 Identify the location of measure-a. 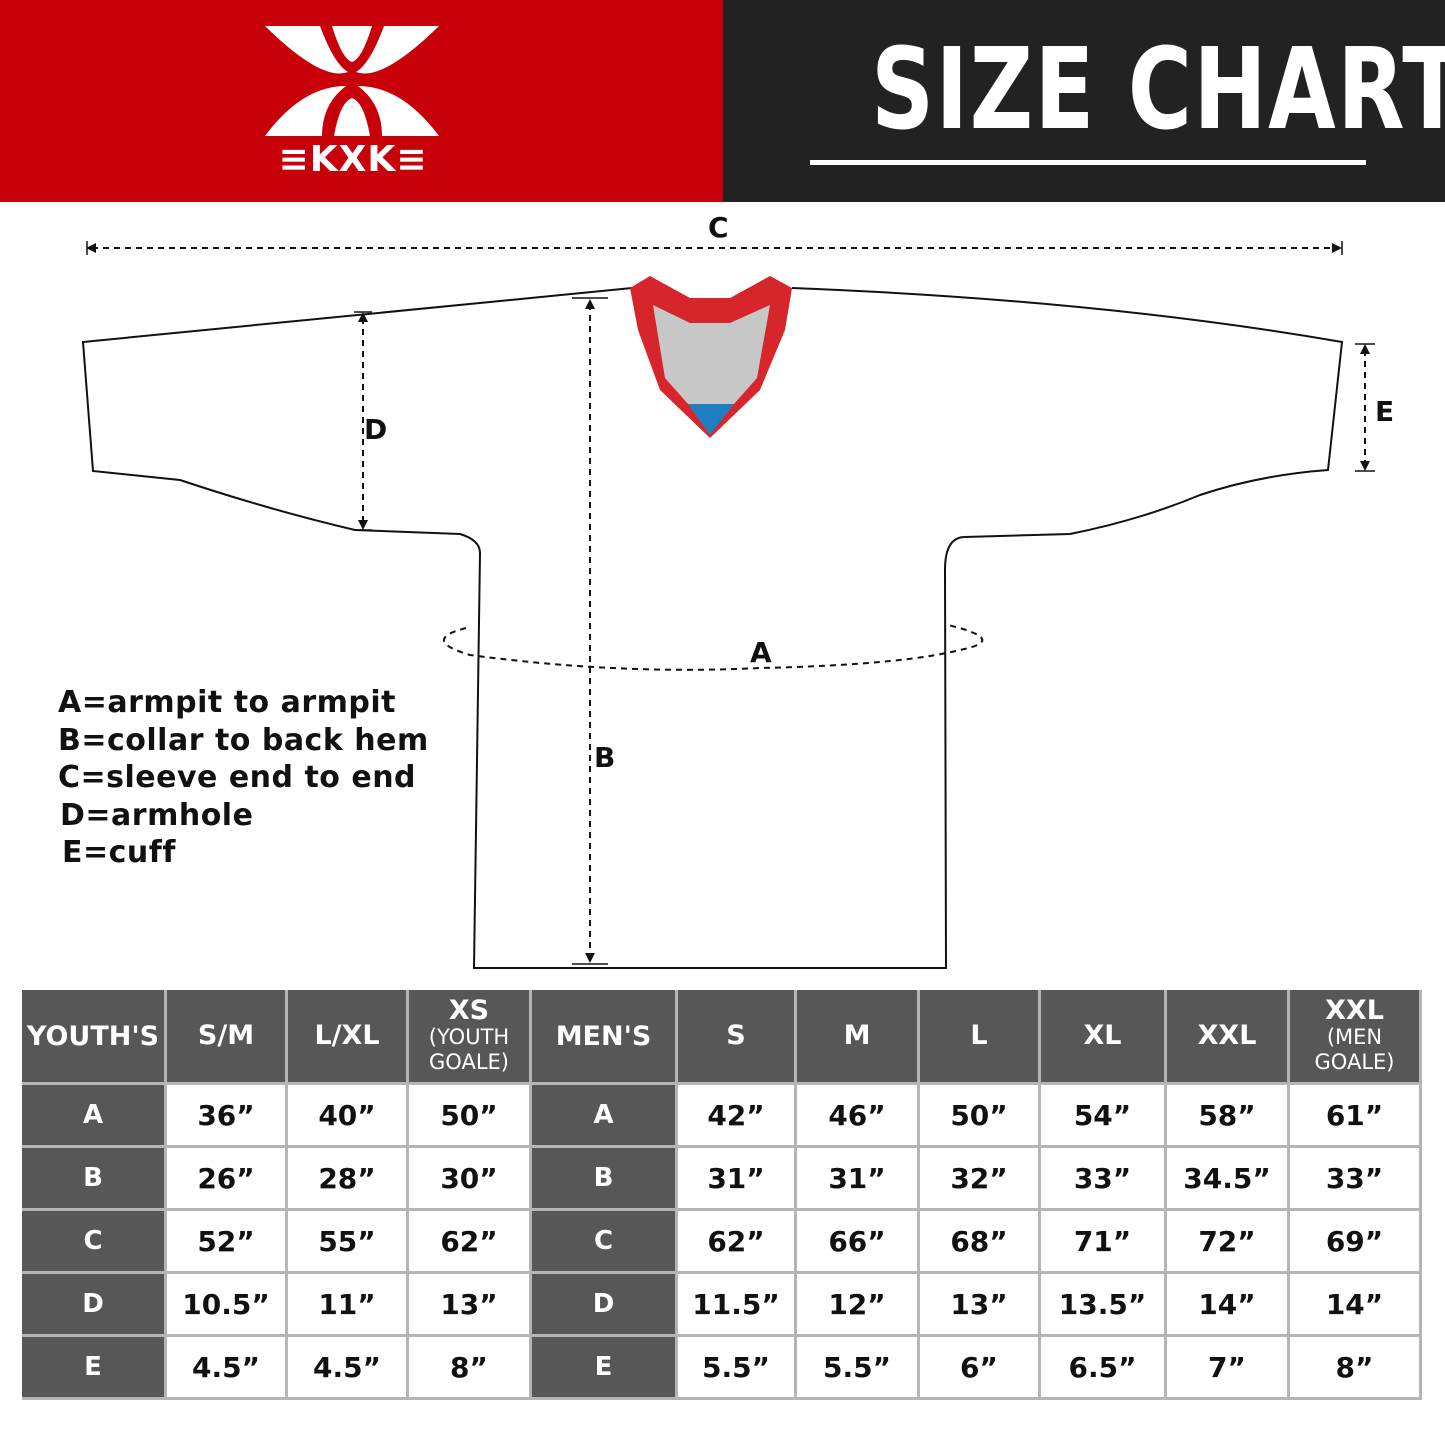
(713, 647).